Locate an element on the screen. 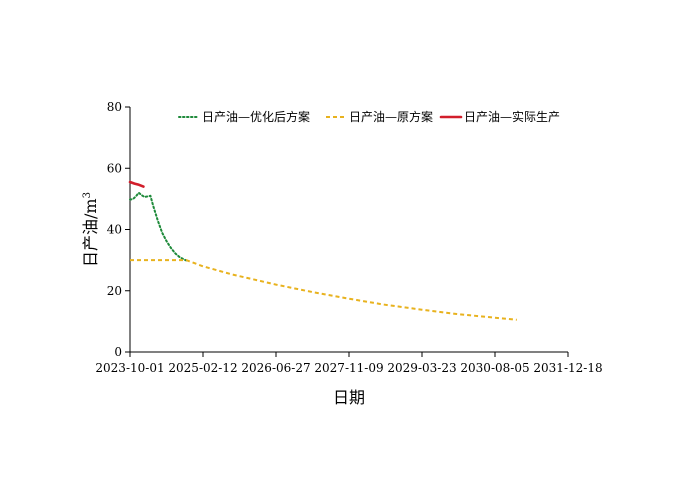 The width and height of the screenshot is (700, 495). x-tick-label: 2029-03-23 is located at coordinates (421, 368).